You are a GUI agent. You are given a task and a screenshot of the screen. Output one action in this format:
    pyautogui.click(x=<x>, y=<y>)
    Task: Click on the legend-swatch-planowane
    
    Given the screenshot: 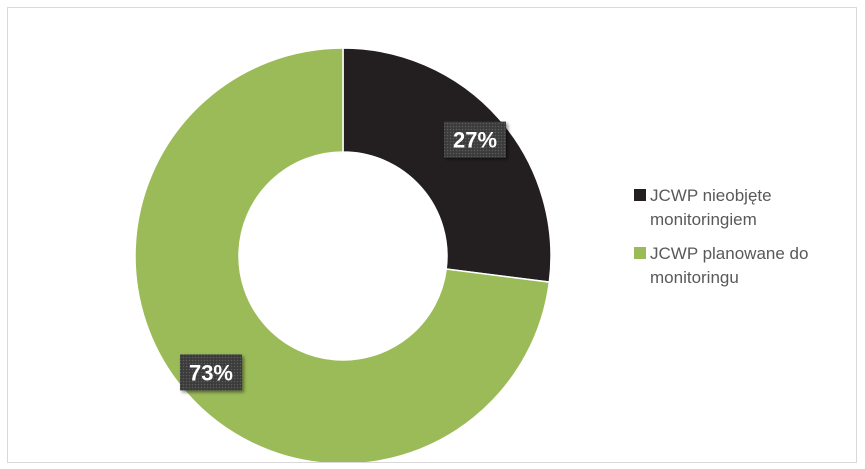 What is the action you would take?
    pyautogui.click(x=640, y=253)
    